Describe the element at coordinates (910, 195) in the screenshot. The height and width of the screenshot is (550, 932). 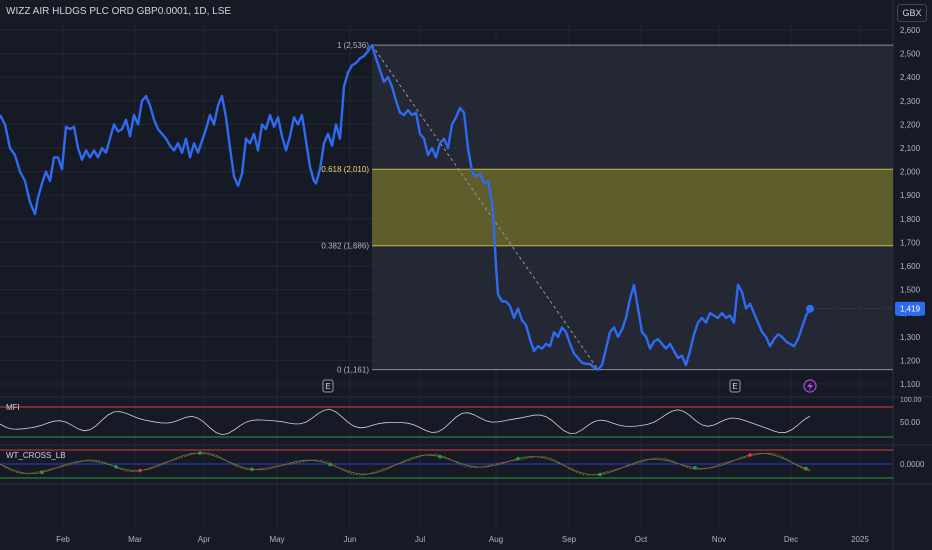
I see `y-tick-label: 1,900` at that location.